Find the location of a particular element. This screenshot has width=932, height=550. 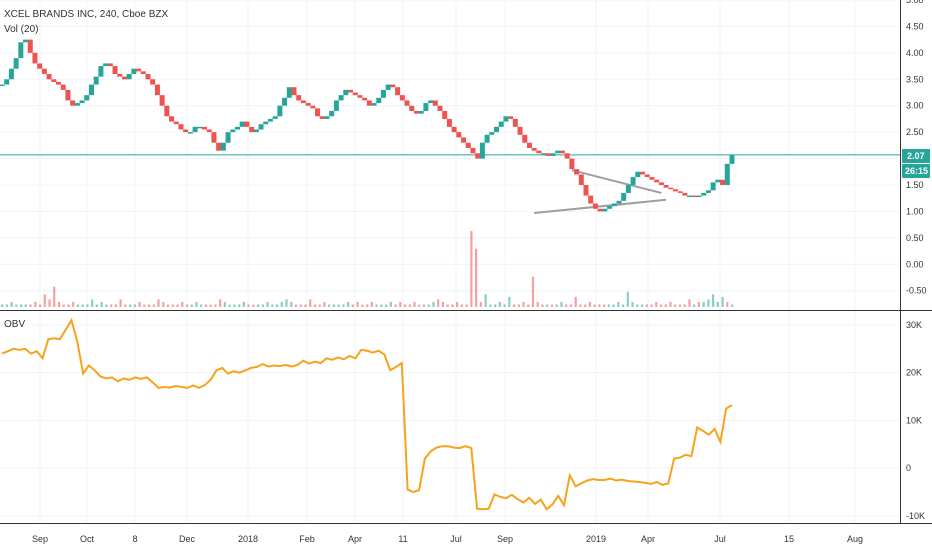

time-tick-label: Feb is located at coordinates (307, 539).